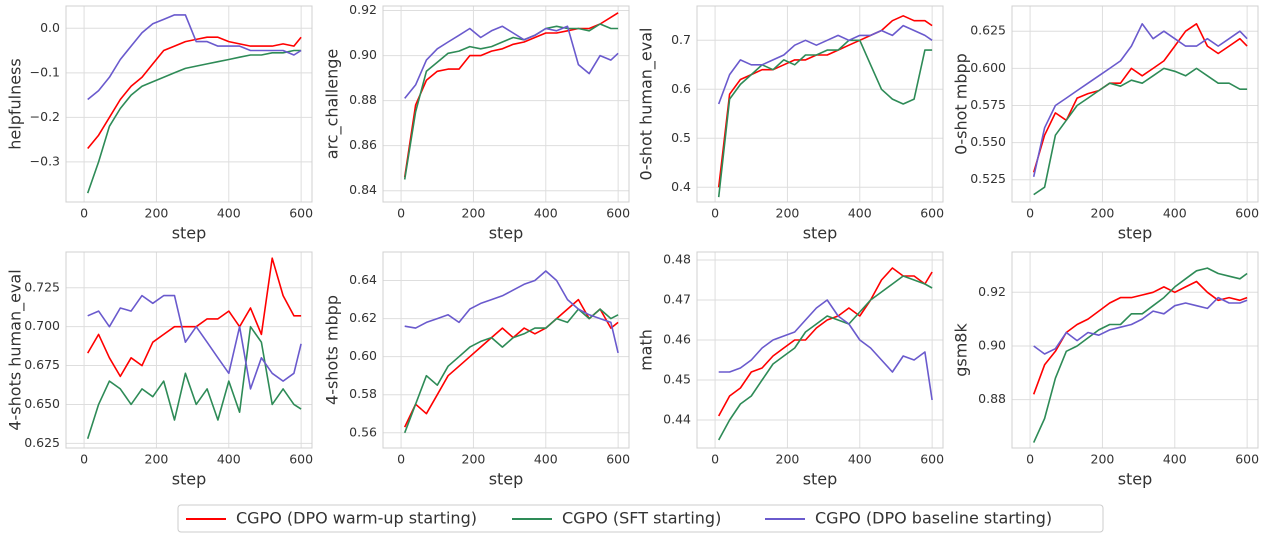 The image size is (1269, 533). Describe the element at coordinates (363, 54) in the screenshot. I see `y-tick-label: 0.90` at that location.